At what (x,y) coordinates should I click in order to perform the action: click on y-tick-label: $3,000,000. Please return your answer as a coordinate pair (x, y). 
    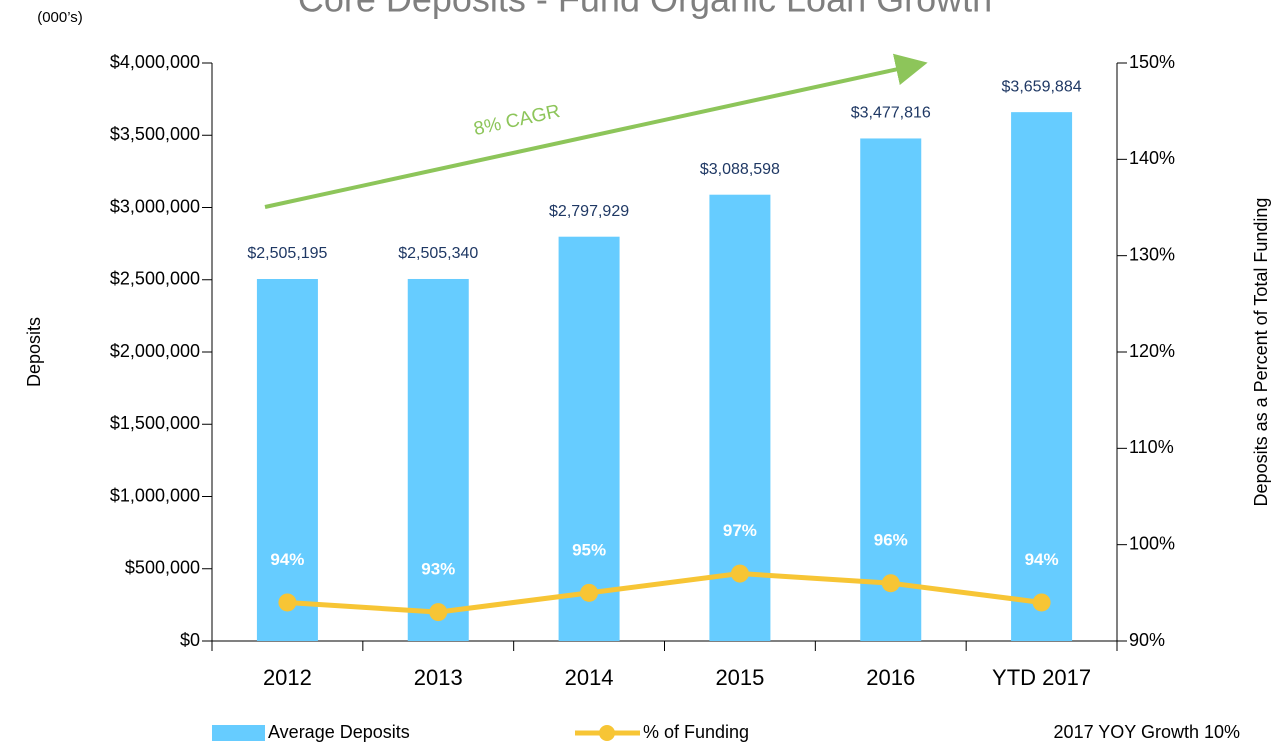
    Looking at the image, I should click on (155, 206).